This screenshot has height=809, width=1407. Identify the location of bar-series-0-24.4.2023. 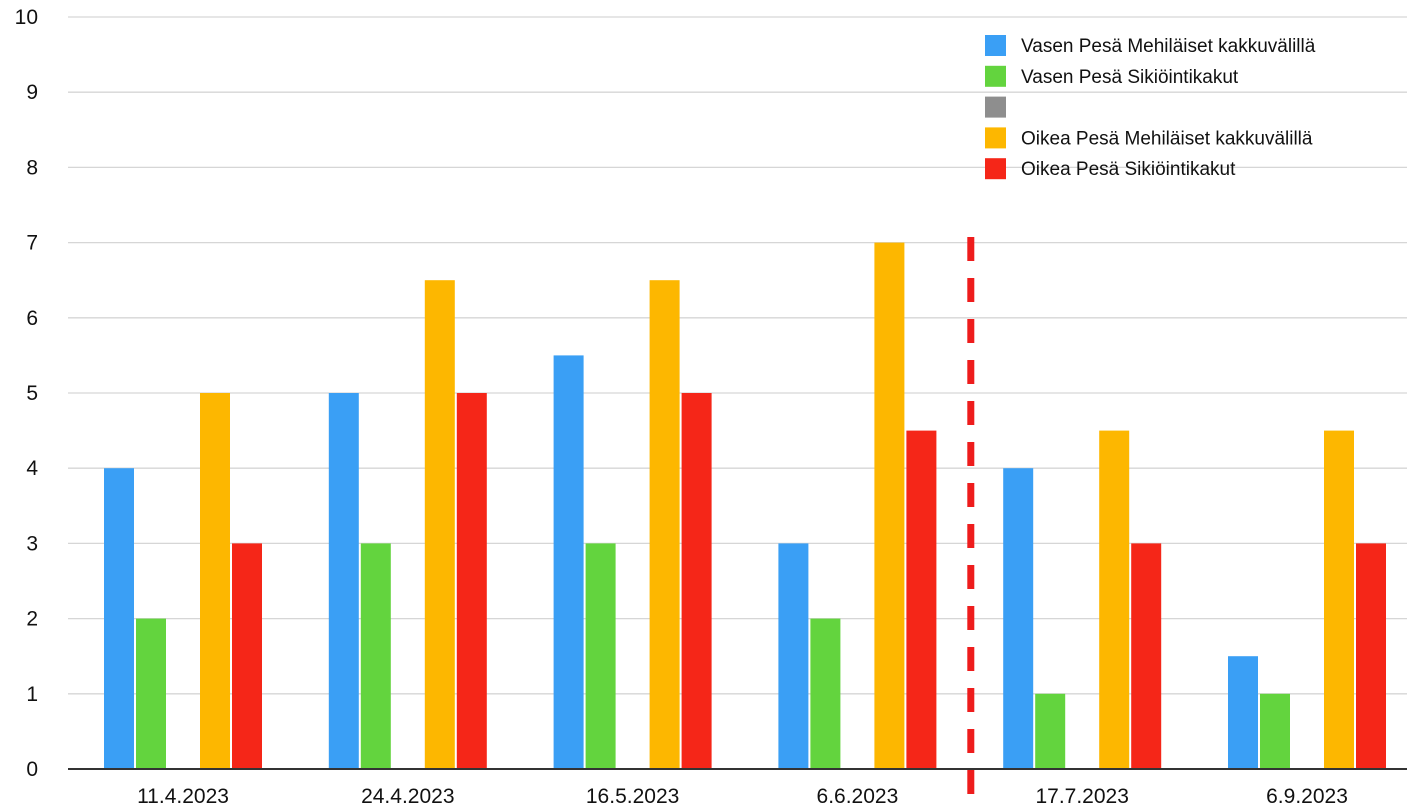
(343, 581).